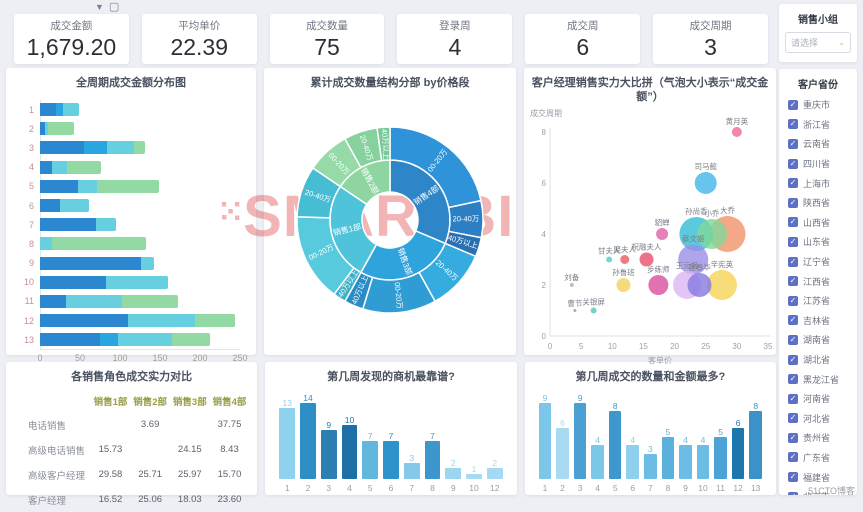 The image size is (863, 512). Describe the element at coordinates (818, 262) in the screenshot. I see `province-item: ✓ 辽宁省` at that location.